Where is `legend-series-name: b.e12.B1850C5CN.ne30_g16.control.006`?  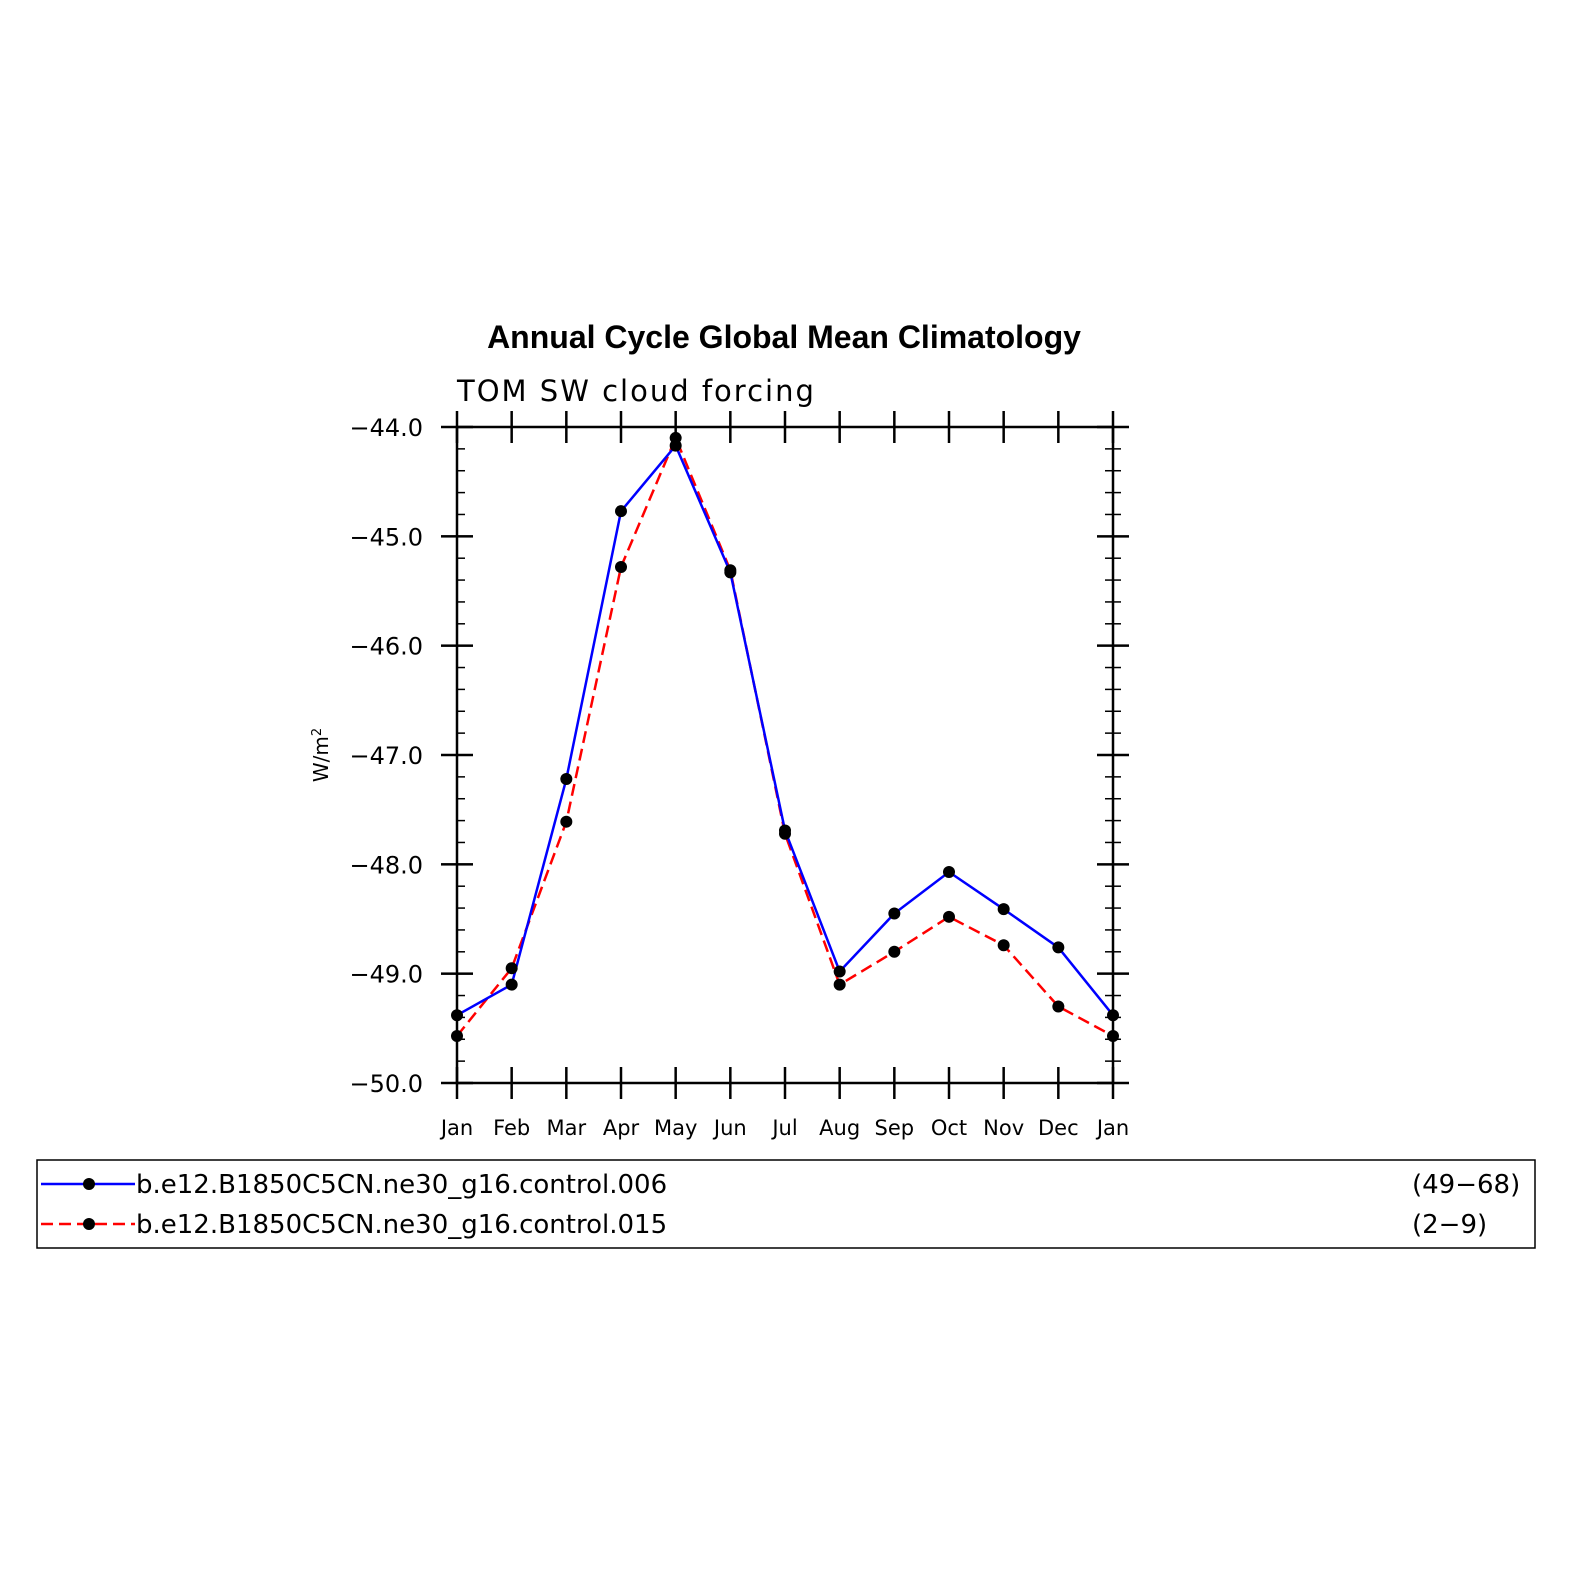
legend-series-name: b.e12.B1850C5CN.ne30_g16.control.006 is located at coordinates (401, 1185).